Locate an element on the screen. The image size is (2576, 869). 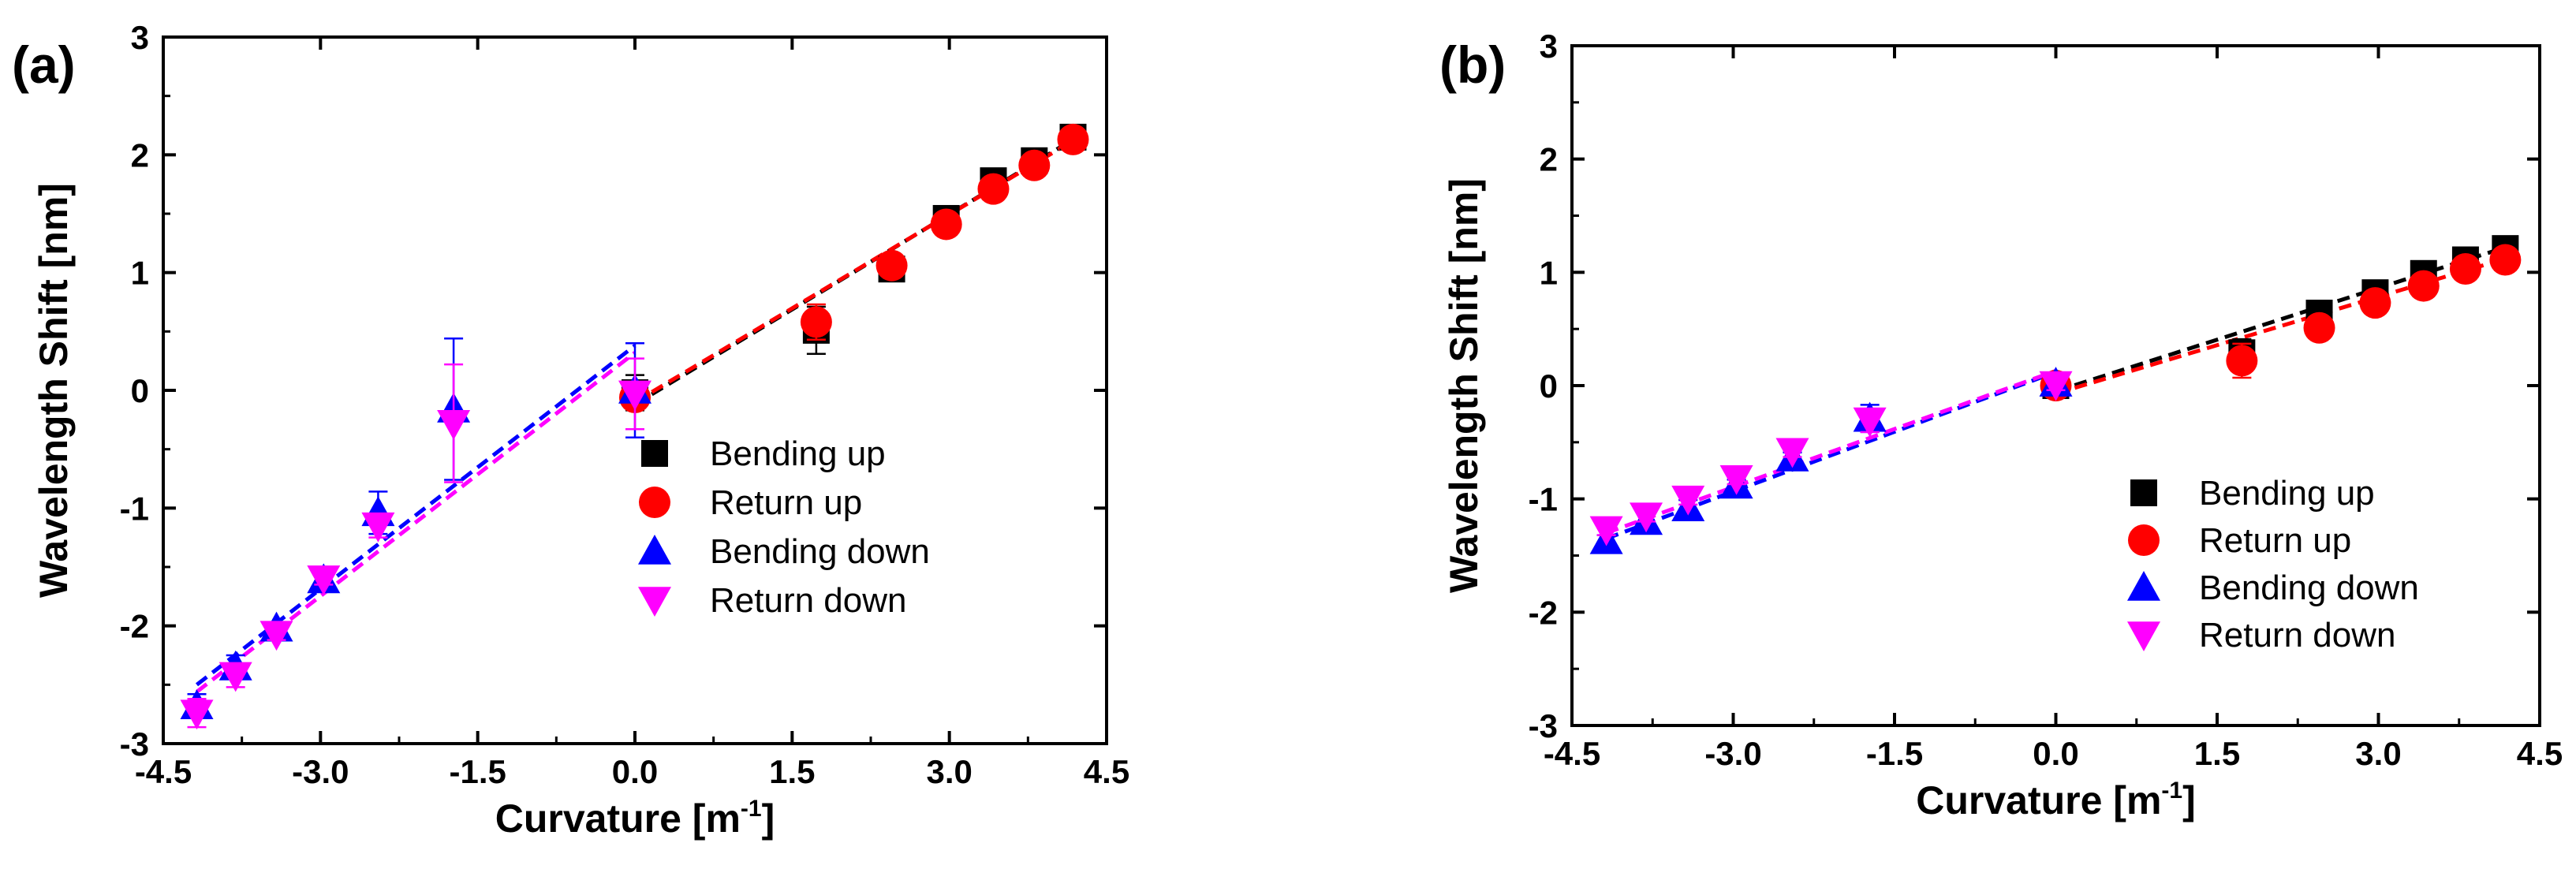
series-bending-down is located at coordinates (1831, 460).